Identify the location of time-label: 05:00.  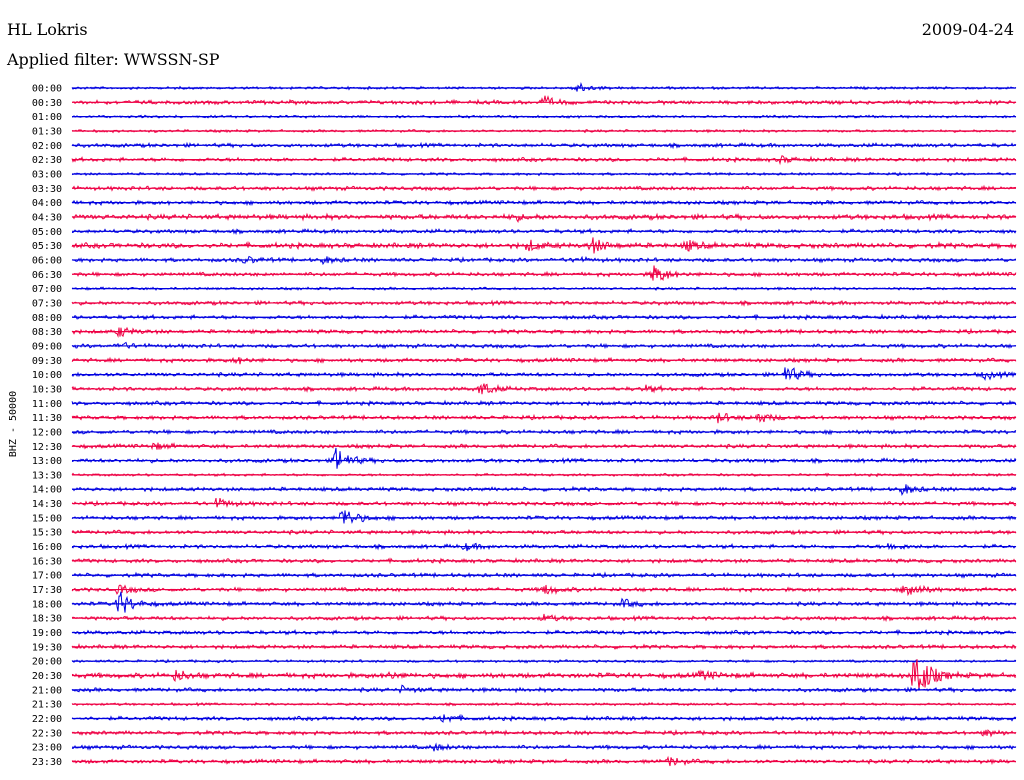
(47, 232).